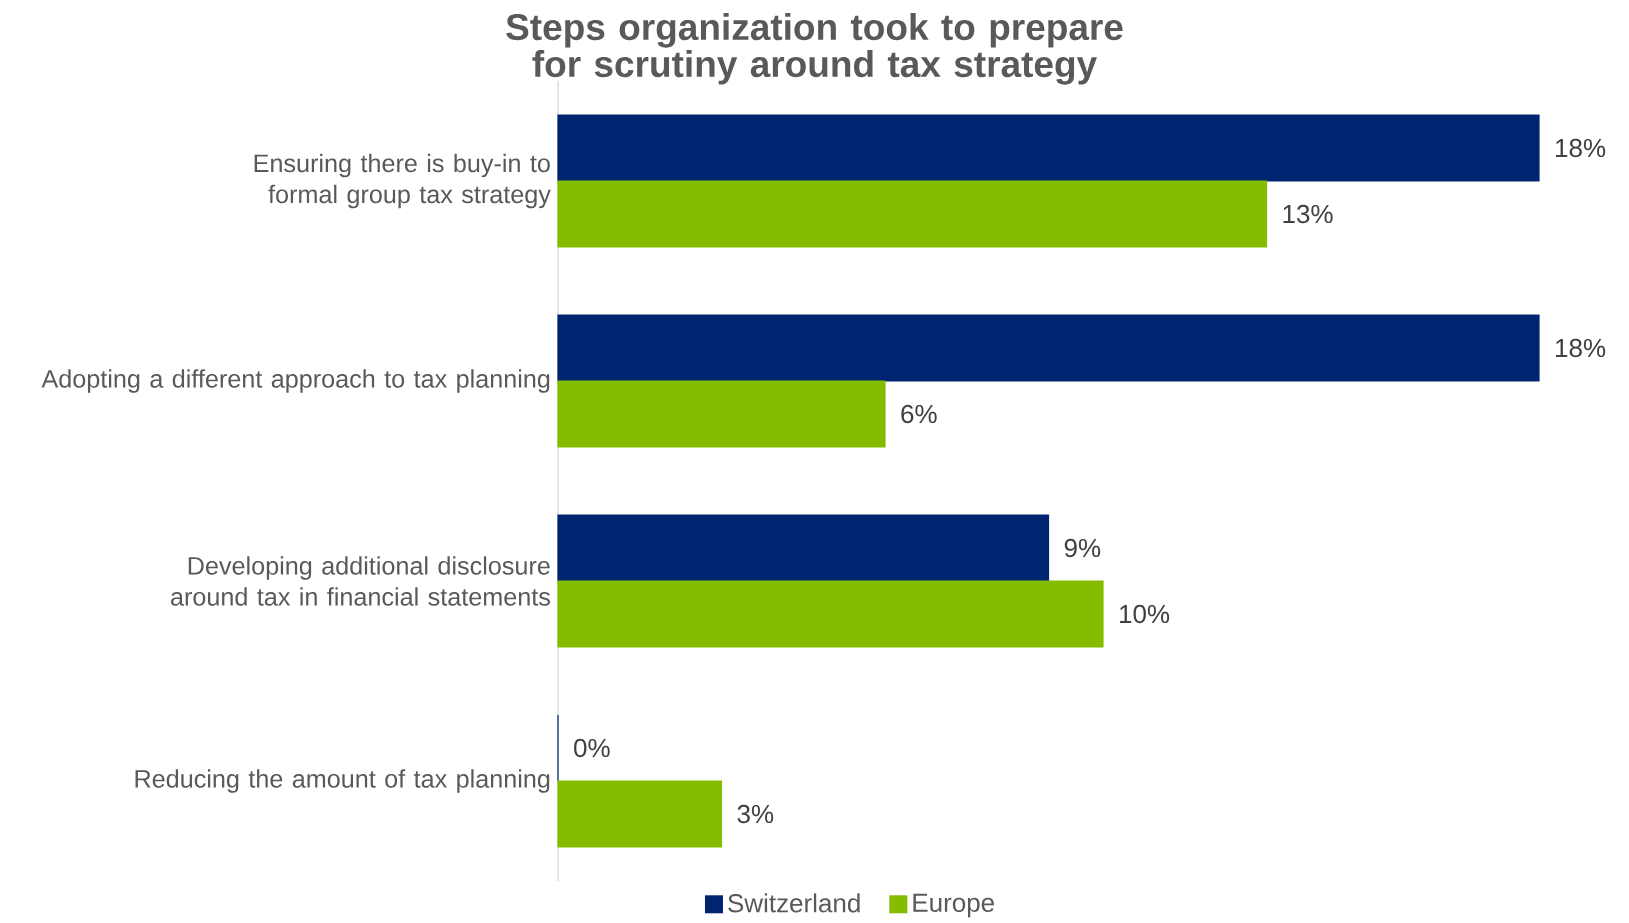 The height and width of the screenshot is (923, 1629). Describe the element at coordinates (402, 181) in the screenshot. I see `y-tick-label: Ensuring there is buy-in to formal group tax strategy` at that location.